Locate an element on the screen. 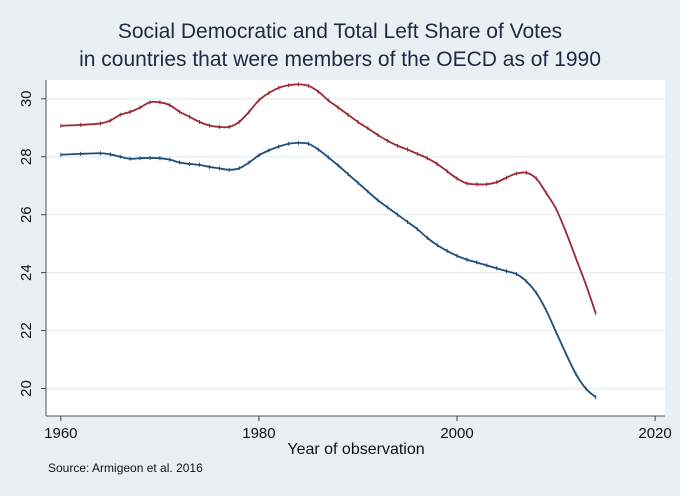 This screenshot has width=680, height=496. y-tick-label: 28 is located at coordinates (26, 156).